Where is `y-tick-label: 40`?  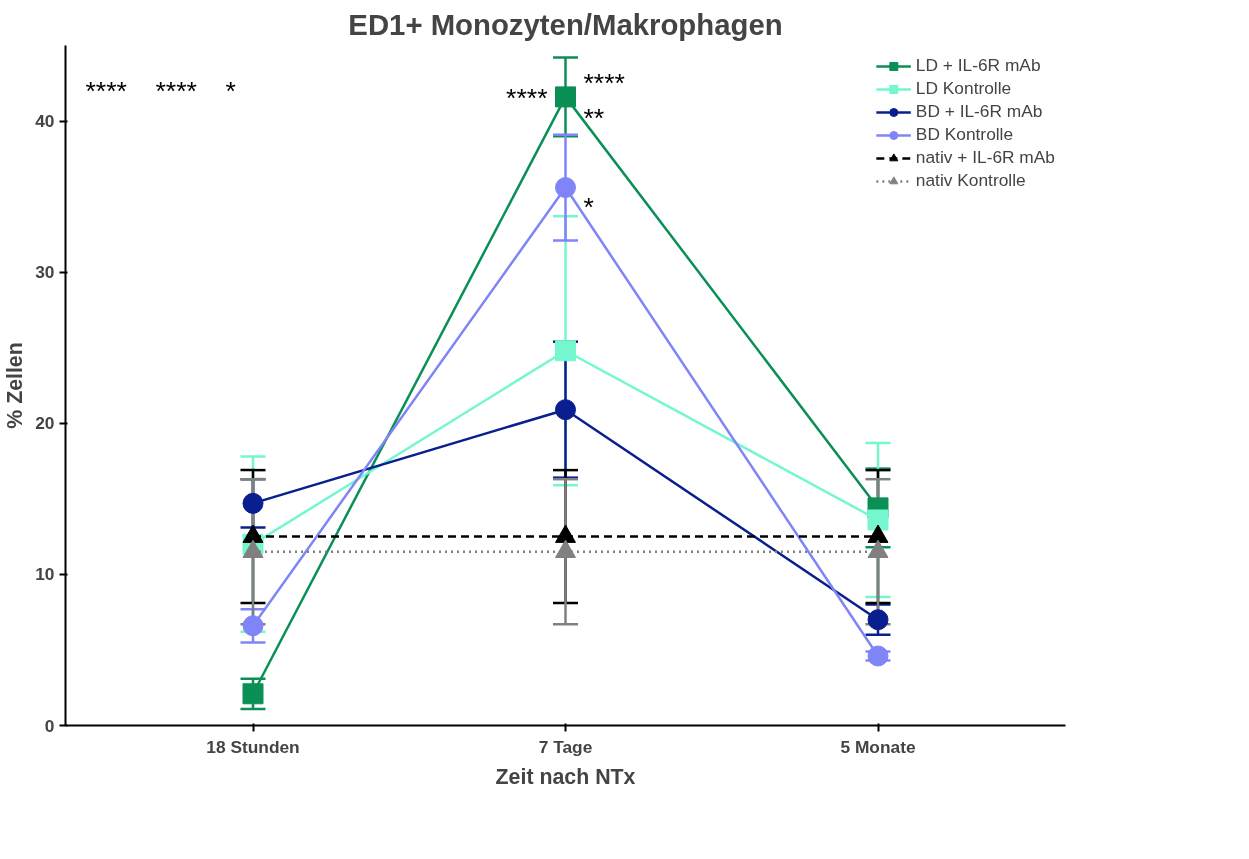 y-tick-label: 40 is located at coordinates (45, 121).